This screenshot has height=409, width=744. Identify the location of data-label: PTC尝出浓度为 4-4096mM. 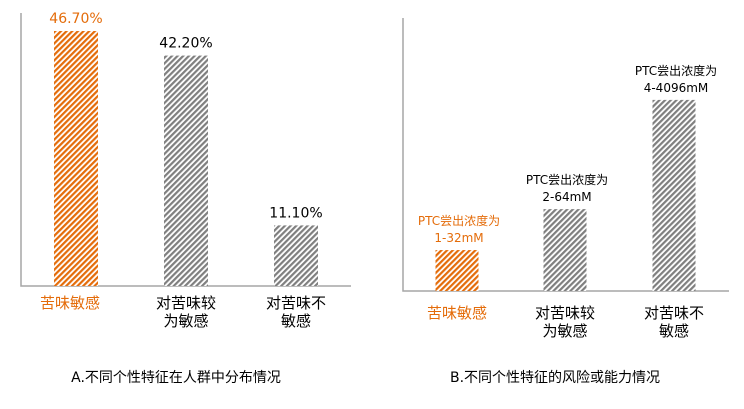
(676, 79).